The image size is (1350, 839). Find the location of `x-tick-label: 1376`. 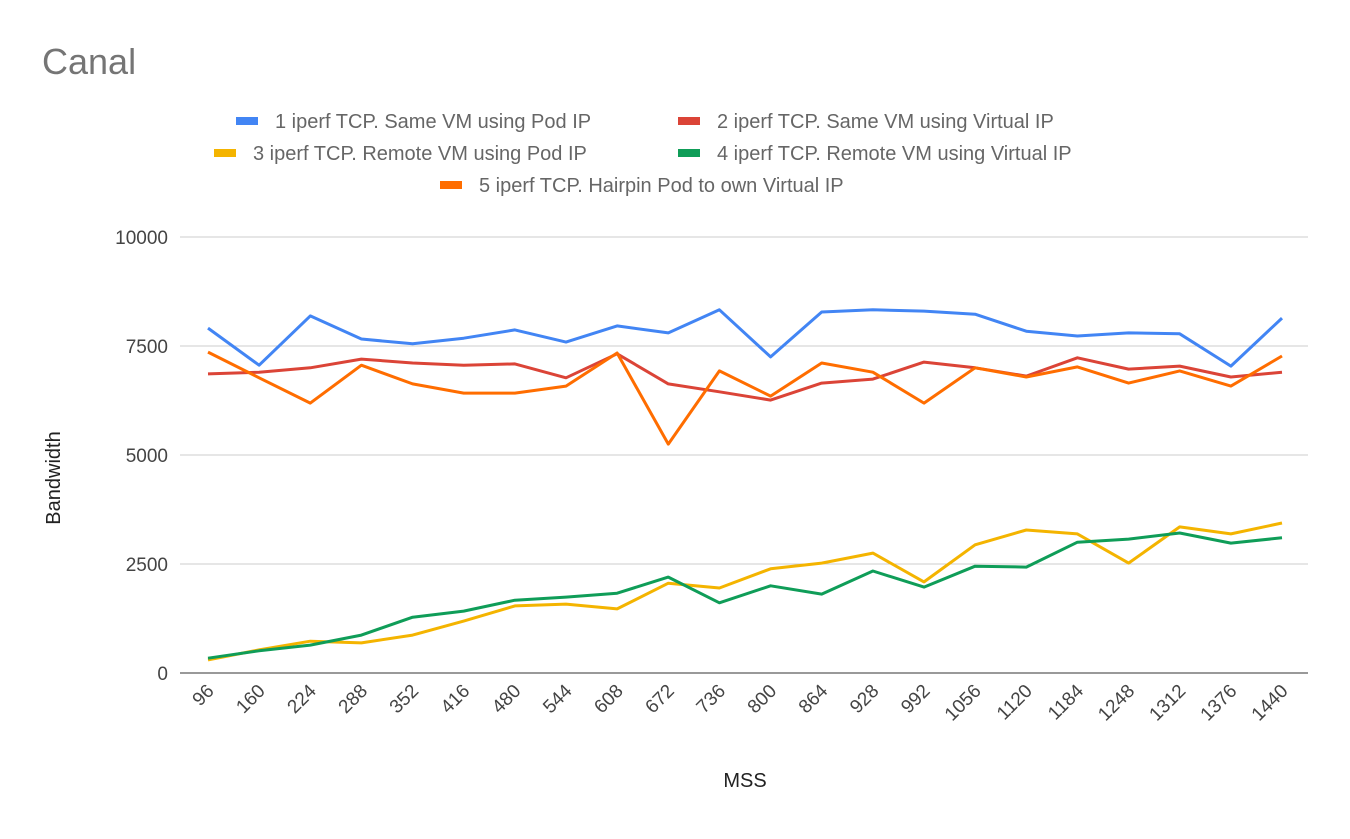

x-tick-label: 1376 is located at coordinates (1219, 703).